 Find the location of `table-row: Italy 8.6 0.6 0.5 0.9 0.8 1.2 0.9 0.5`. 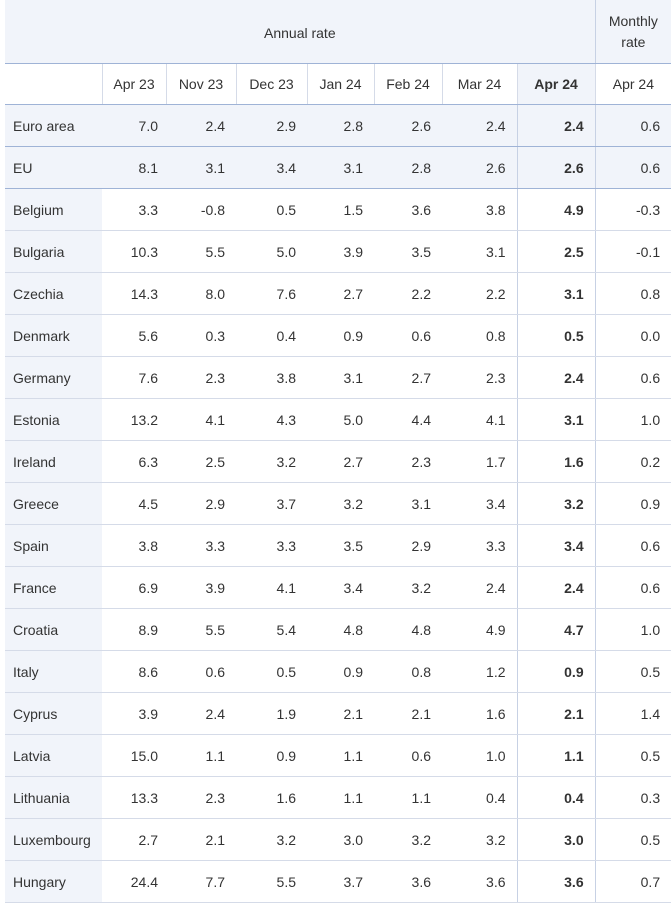

table-row: Italy 8.6 0.6 0.5 0.9 0.8 1.2 0.9 0.5 is located at coordinates (338, 671).